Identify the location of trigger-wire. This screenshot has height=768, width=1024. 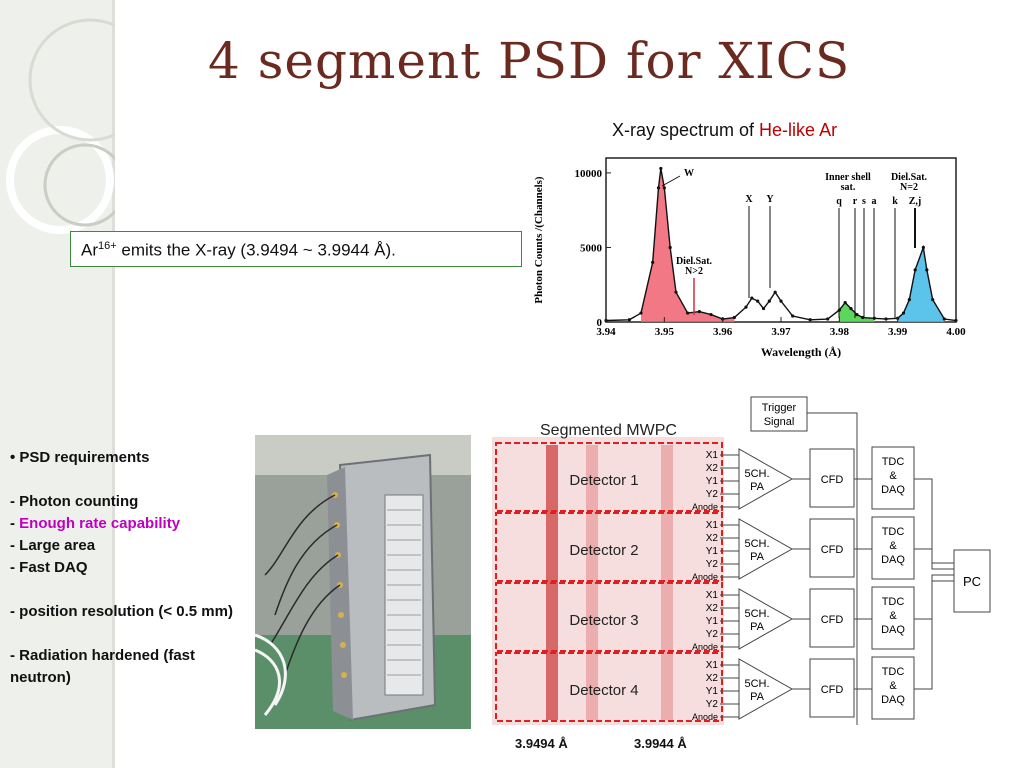
(832, 568).